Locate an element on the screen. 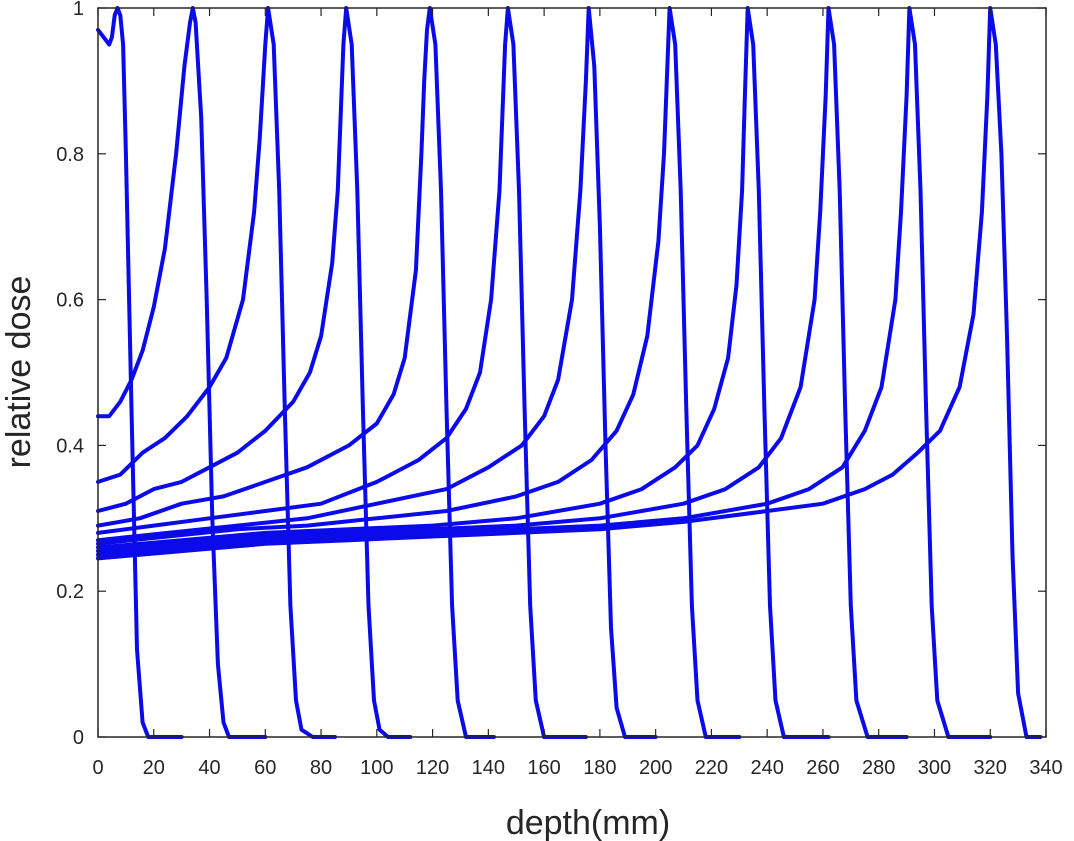  x-tick-label: 40 is located at coordinates (209, 768).